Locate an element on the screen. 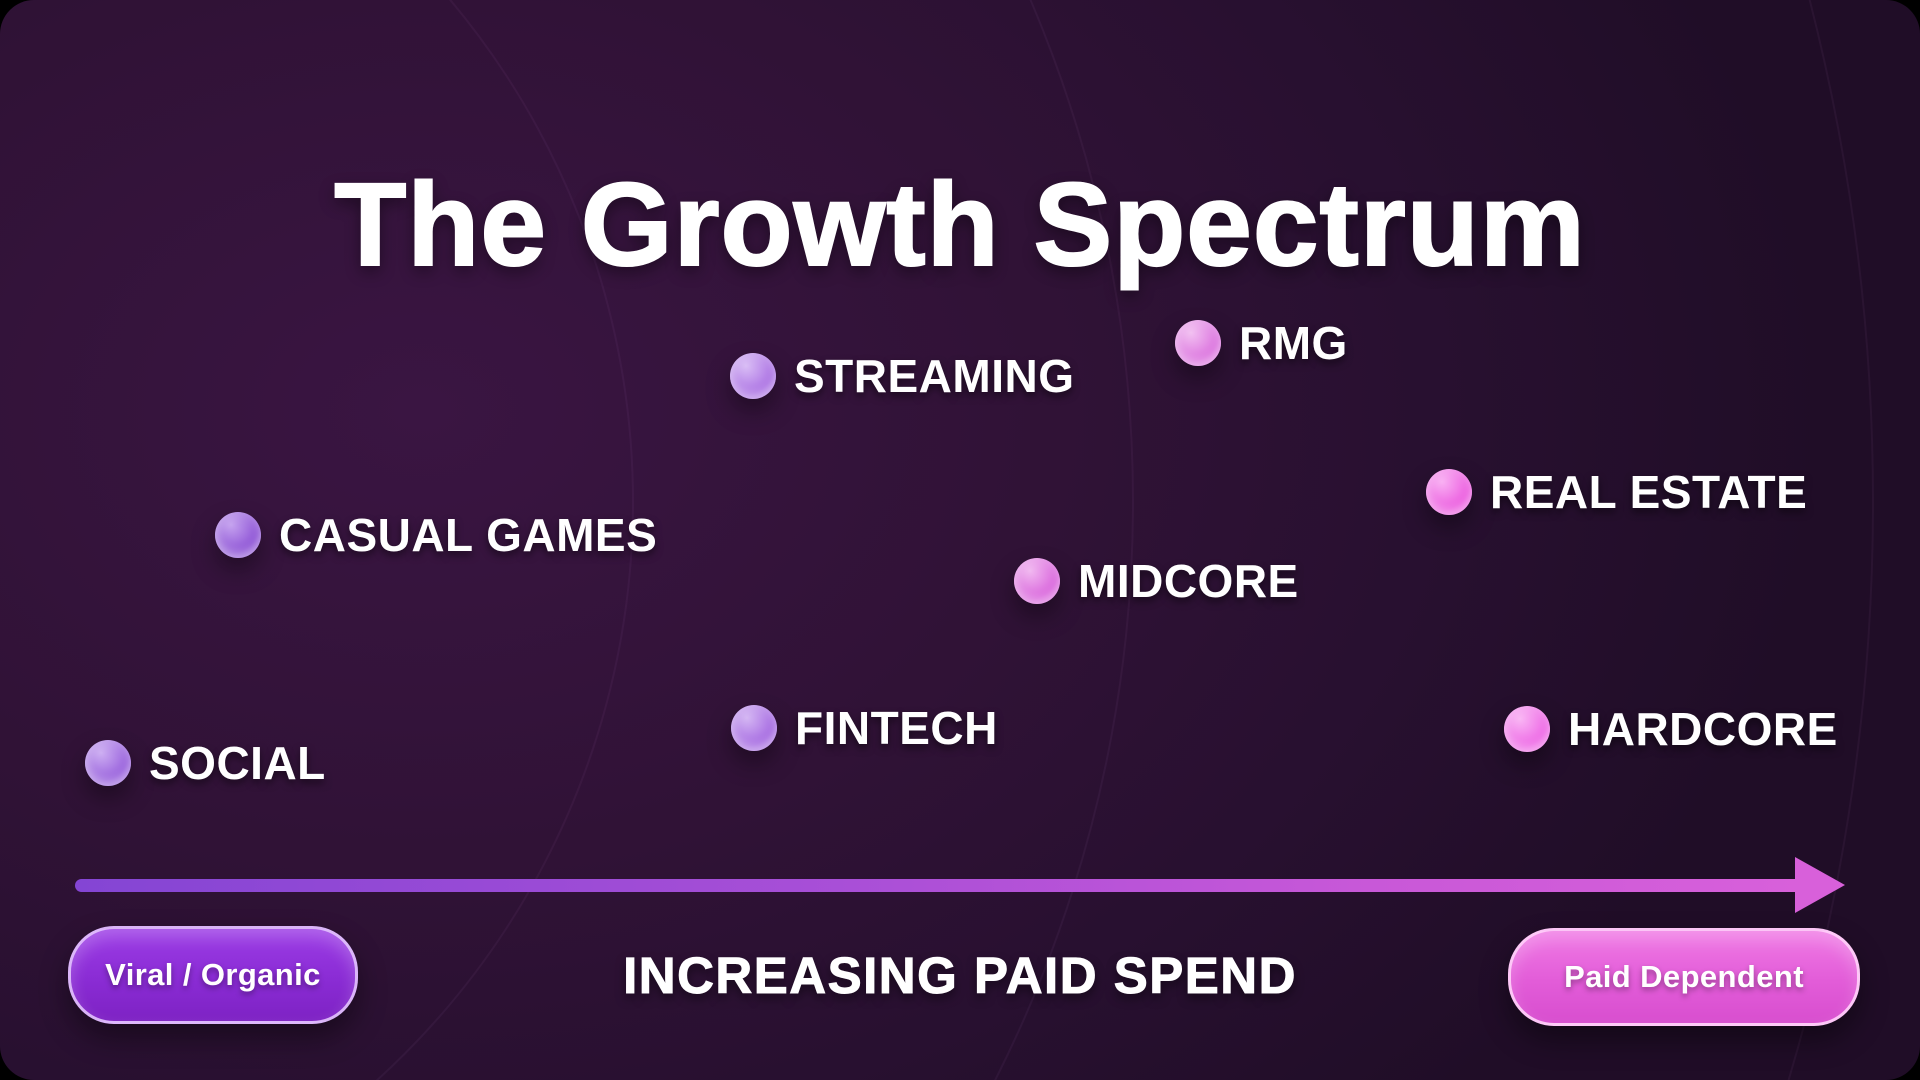  viral-organic-badge: Viral / Organic is located at coordinates (213, 975).